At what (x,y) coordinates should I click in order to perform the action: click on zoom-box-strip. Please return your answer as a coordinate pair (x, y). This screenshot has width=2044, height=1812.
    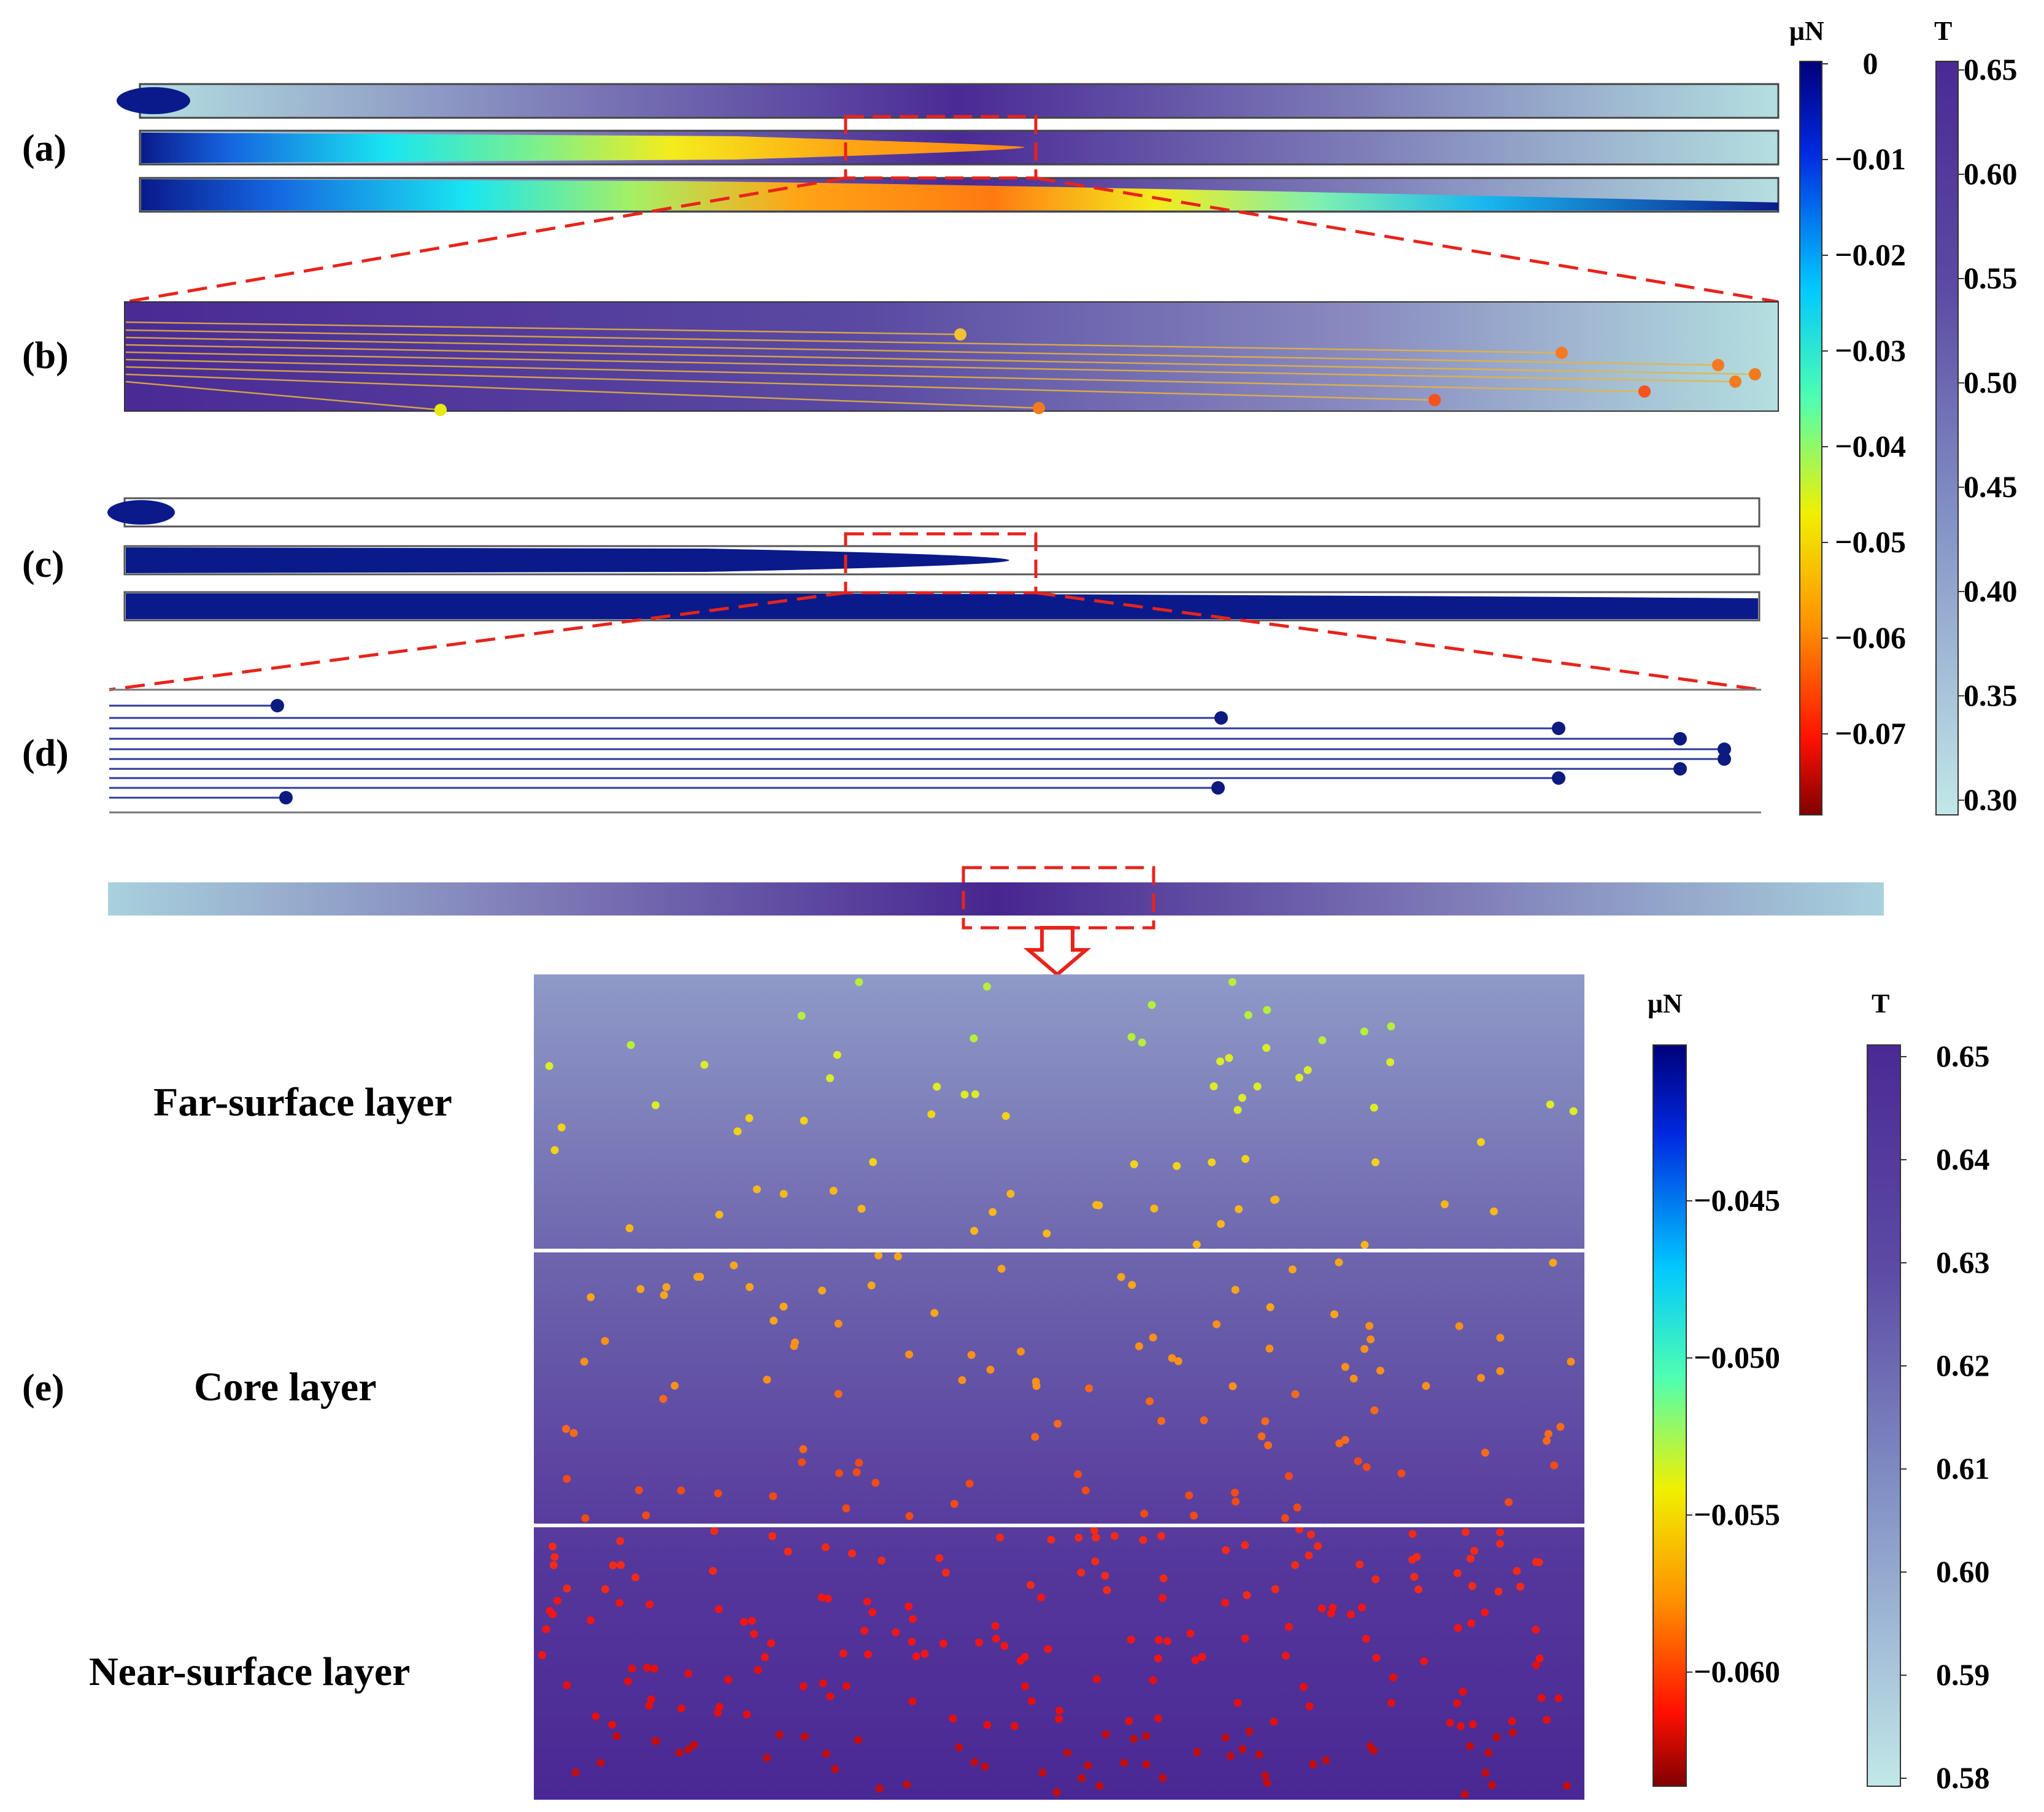
    Looking at the image, I should click on (1058, 898).